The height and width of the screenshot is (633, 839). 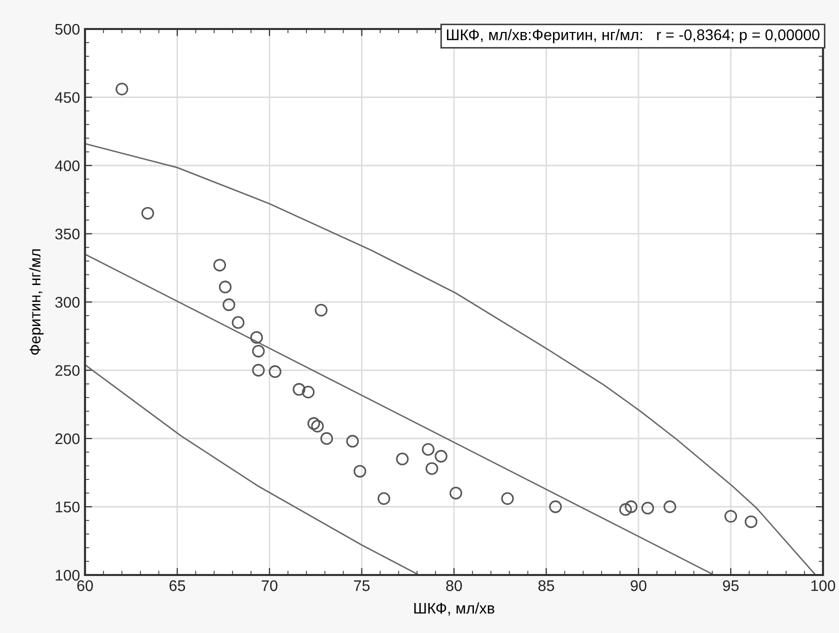 I want to click on annotation: ШКФ, мл/хв:Феритин, нг/мл: r = -0,8364; p = 0,00000, so click(x=633, y=36).